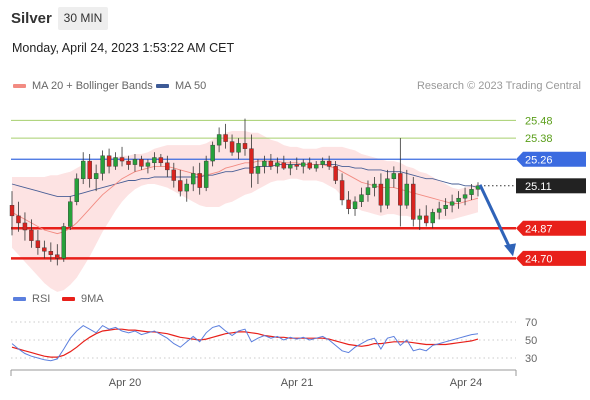 The height and width of the screenshot is (400, 590). Describe the element at coordinates (551, 186) in the screenshot. I see `last-price-tag` at that location.